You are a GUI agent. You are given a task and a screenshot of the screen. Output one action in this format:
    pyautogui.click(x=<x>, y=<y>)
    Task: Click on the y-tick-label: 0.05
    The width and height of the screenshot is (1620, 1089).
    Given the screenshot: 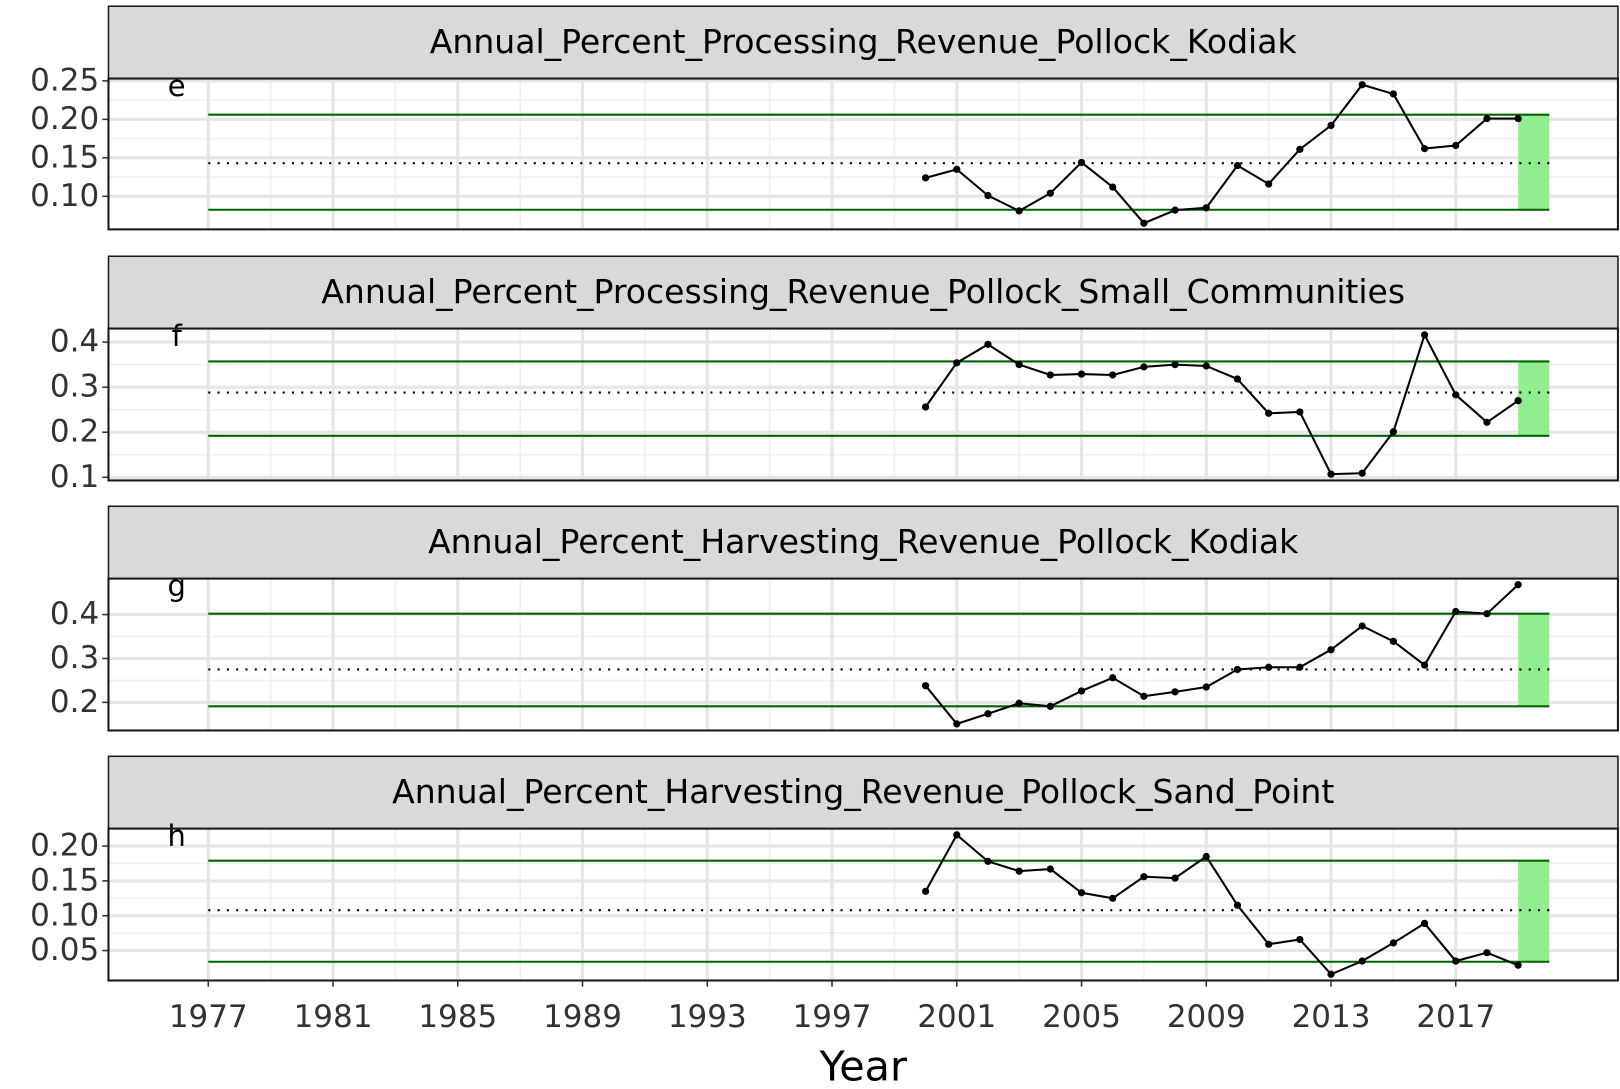 What is the action you would take?
    pyautogui.click(x=64, y=950)
    